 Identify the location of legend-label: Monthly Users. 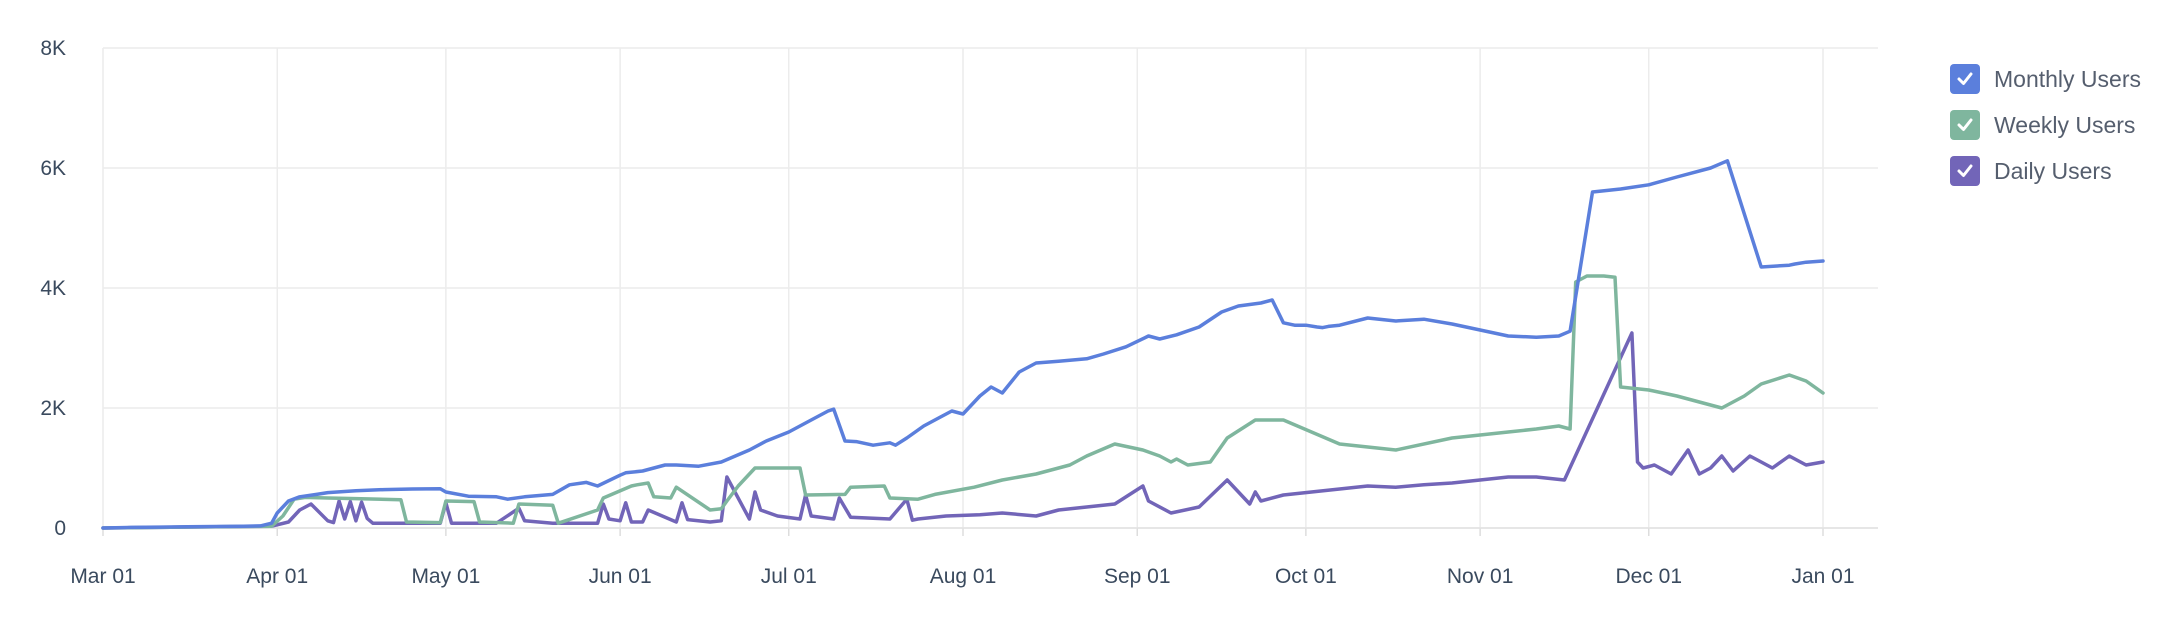
(2067, 78).